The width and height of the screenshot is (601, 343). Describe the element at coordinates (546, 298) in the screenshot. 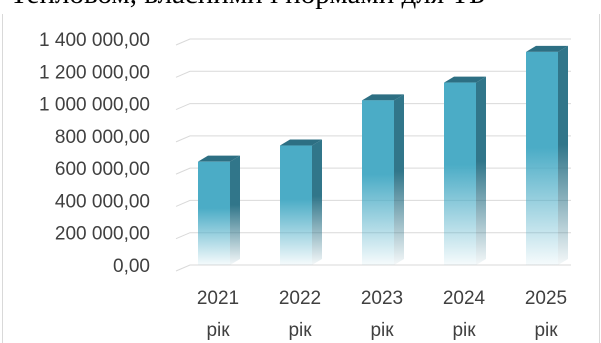

I see `x-tick-label-year: 2025` at that location.